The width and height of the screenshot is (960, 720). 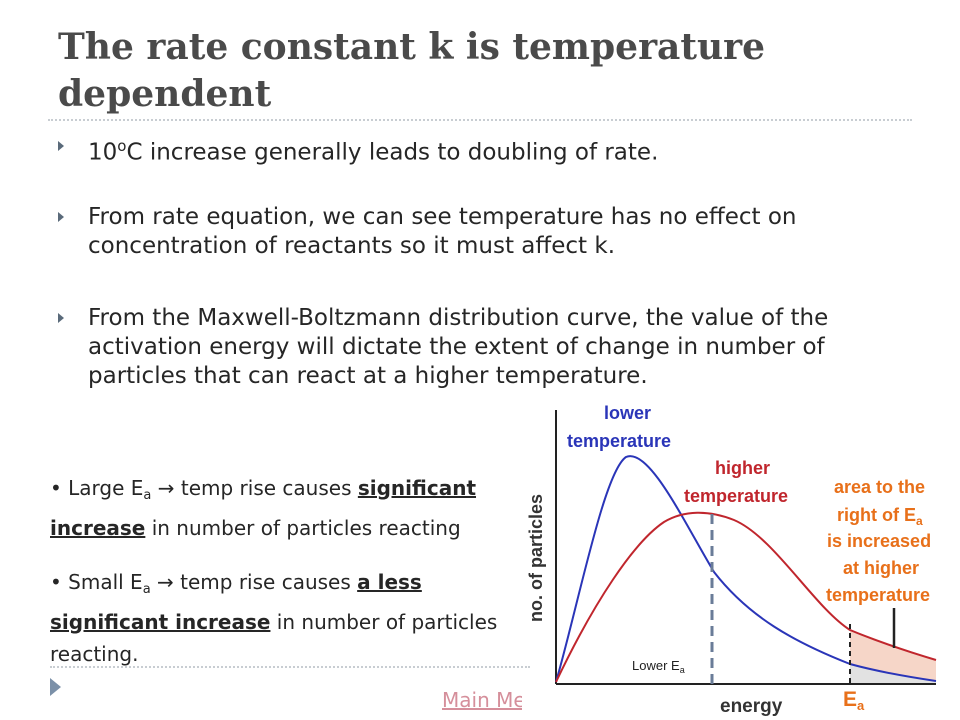 I want to click on ea-marker-label: Ea, so click(x=854, y=700).